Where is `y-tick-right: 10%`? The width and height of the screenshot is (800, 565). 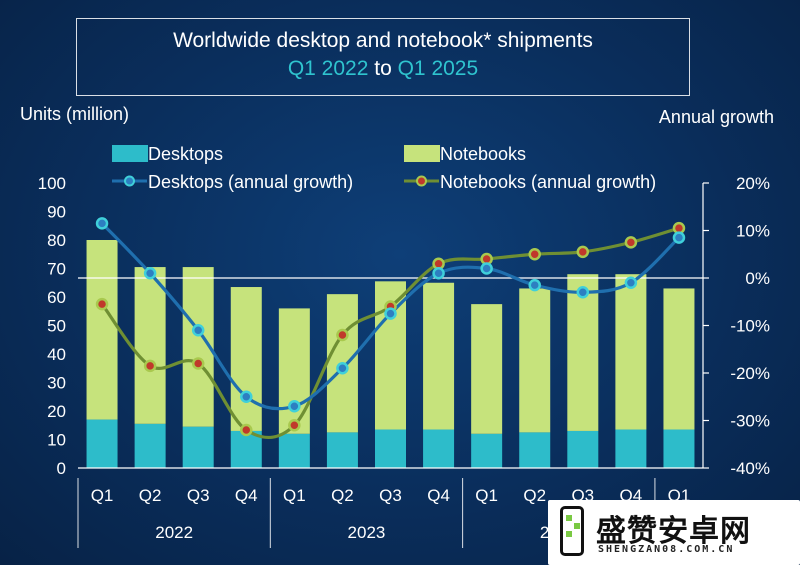 y-tick-right: 10% is located at coordinates (753, 231).